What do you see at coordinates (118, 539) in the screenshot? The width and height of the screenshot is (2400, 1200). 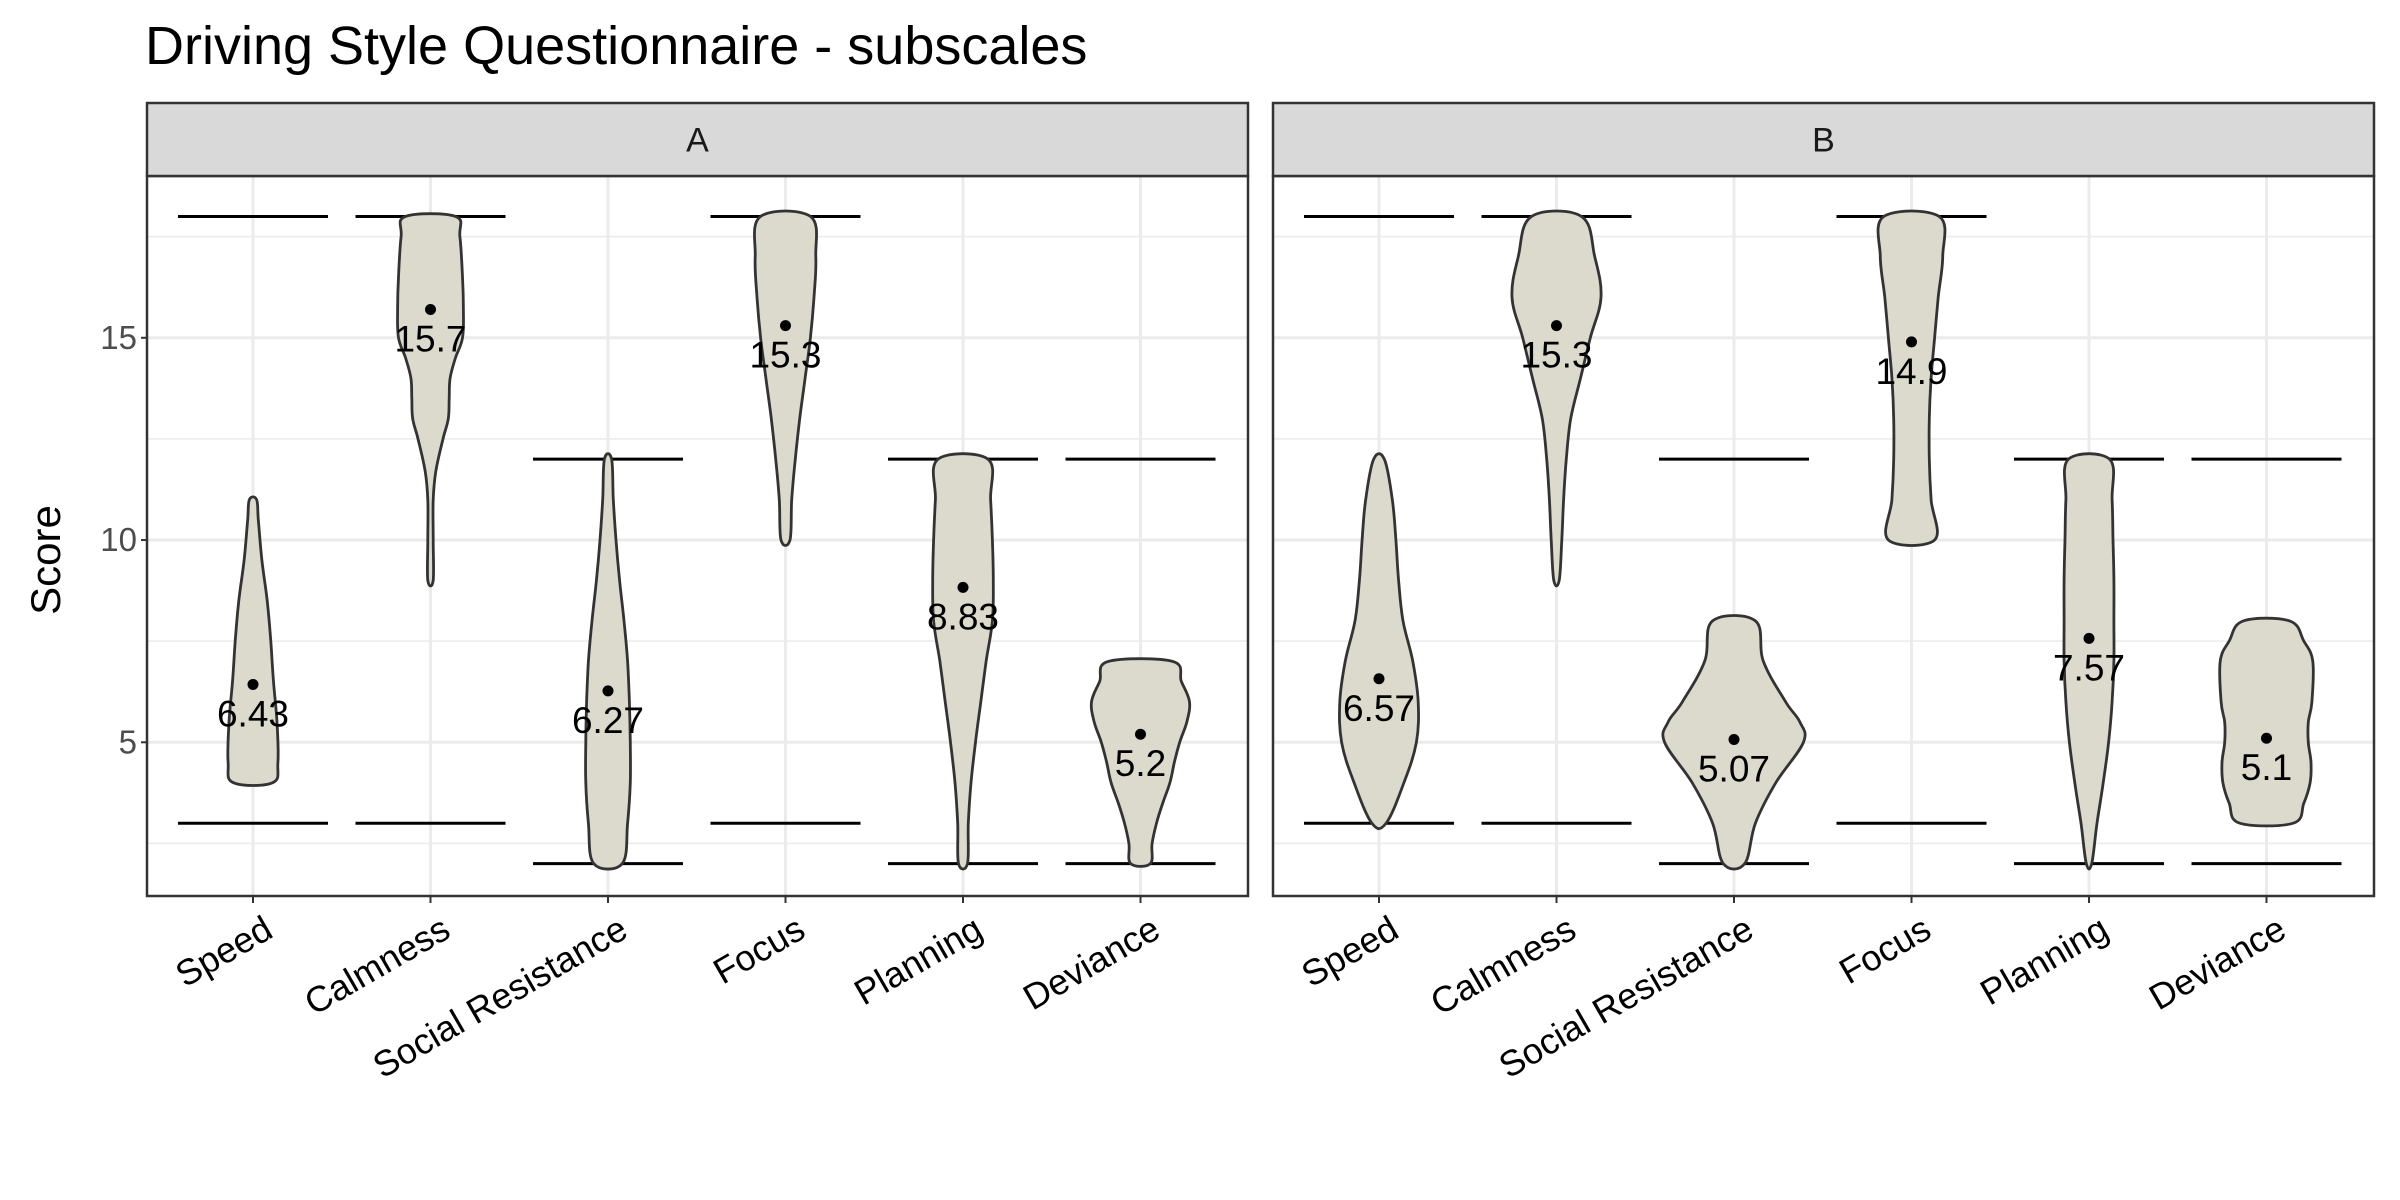 I see `y-tick-label: 10` at bounding box center [118, 539].